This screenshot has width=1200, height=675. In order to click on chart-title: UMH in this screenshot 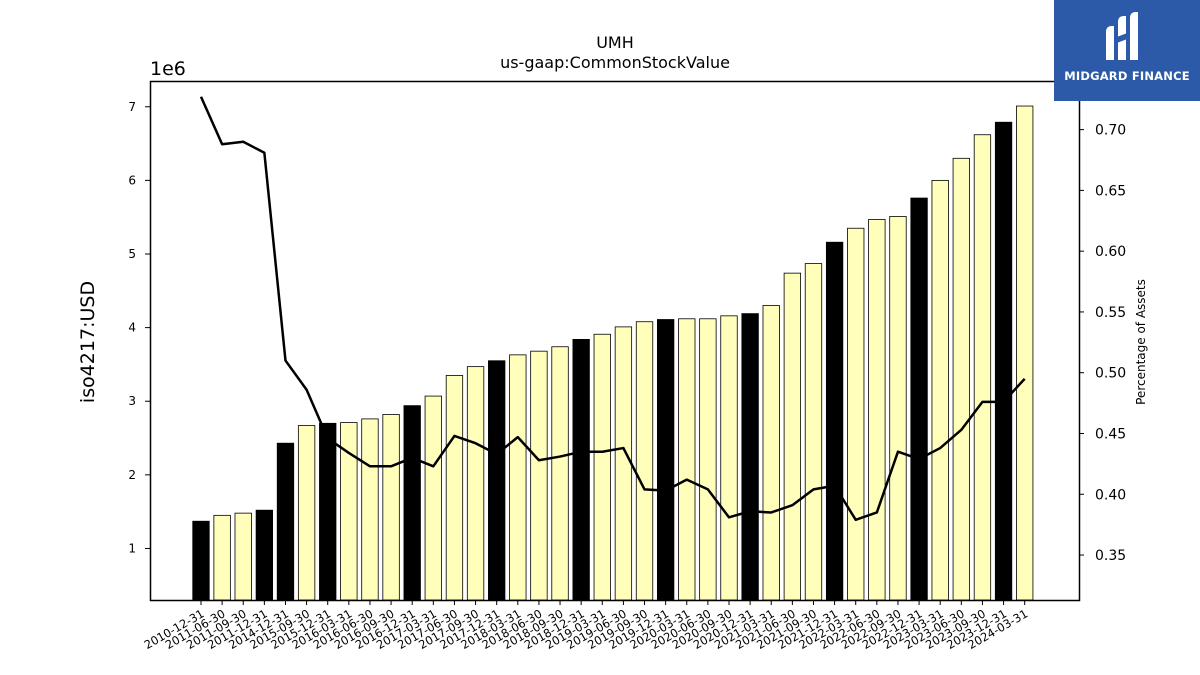, I will do `click(615, 42)`.